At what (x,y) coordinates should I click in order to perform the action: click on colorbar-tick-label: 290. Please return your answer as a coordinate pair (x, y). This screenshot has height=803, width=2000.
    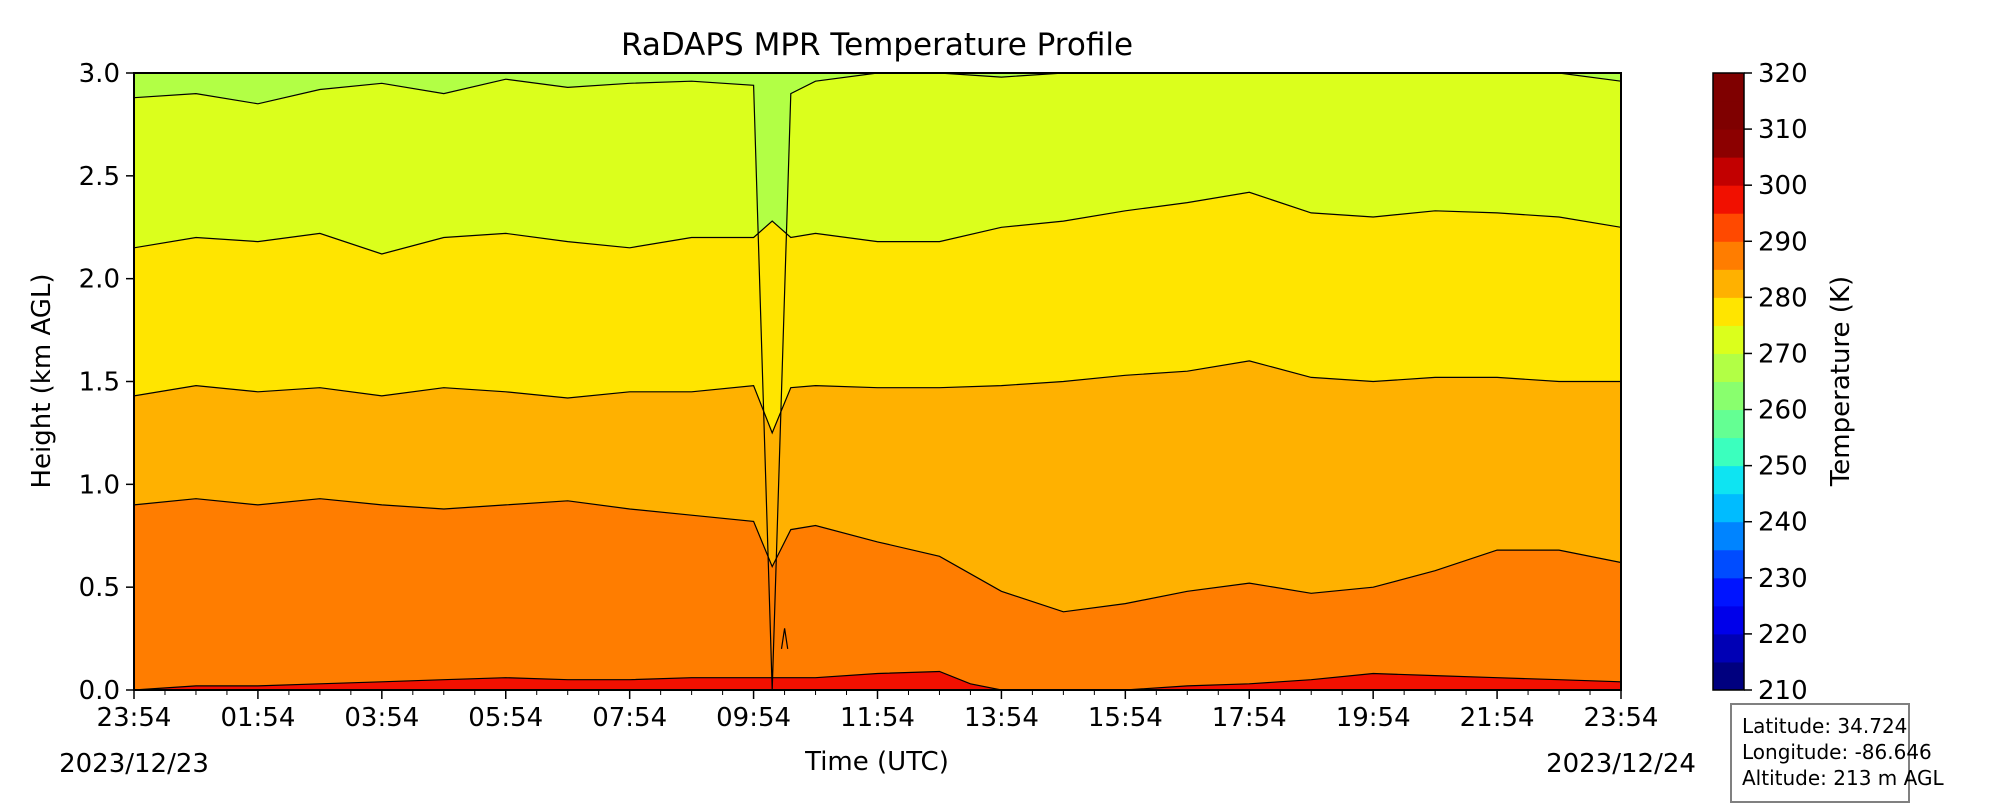
    Looking at the image, I should click on (1783, 242).